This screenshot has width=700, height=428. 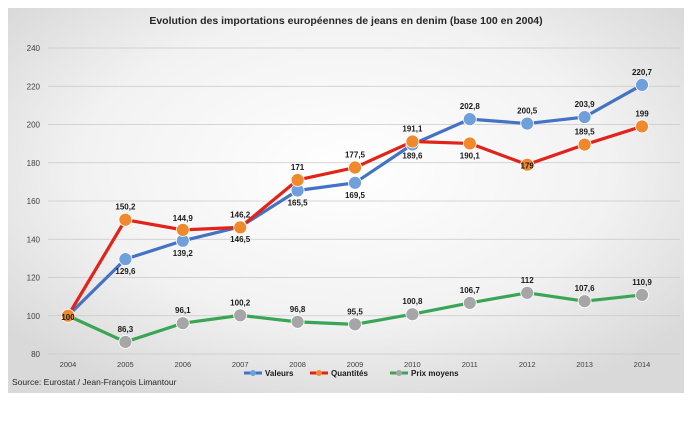 I want to click on data-label: 112, so click(x=527, y=280).